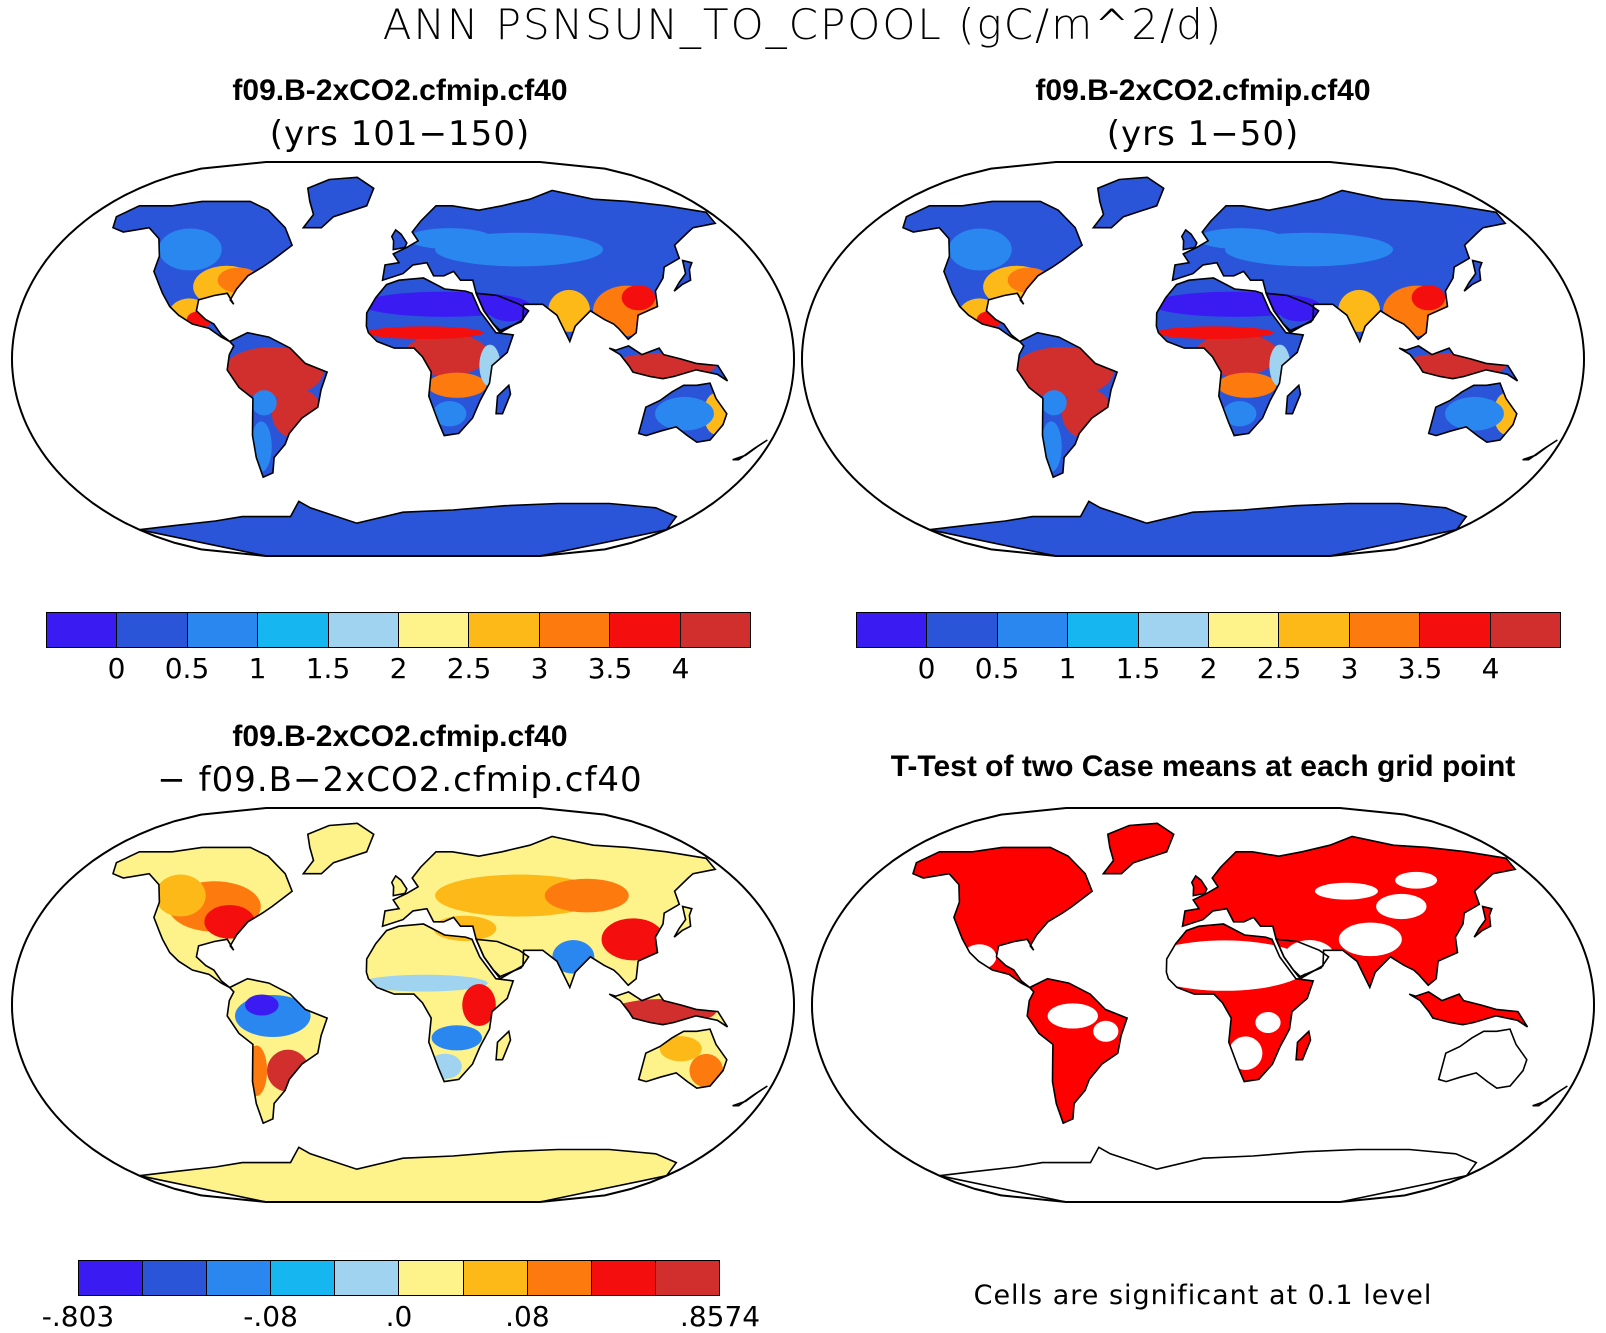 This screenshot has width=1606, height=1333. What do you see at coordinates (398, 668) in the screenshot?
I see `colorbar-tick-label: 2` at bounding box center [398, 668].